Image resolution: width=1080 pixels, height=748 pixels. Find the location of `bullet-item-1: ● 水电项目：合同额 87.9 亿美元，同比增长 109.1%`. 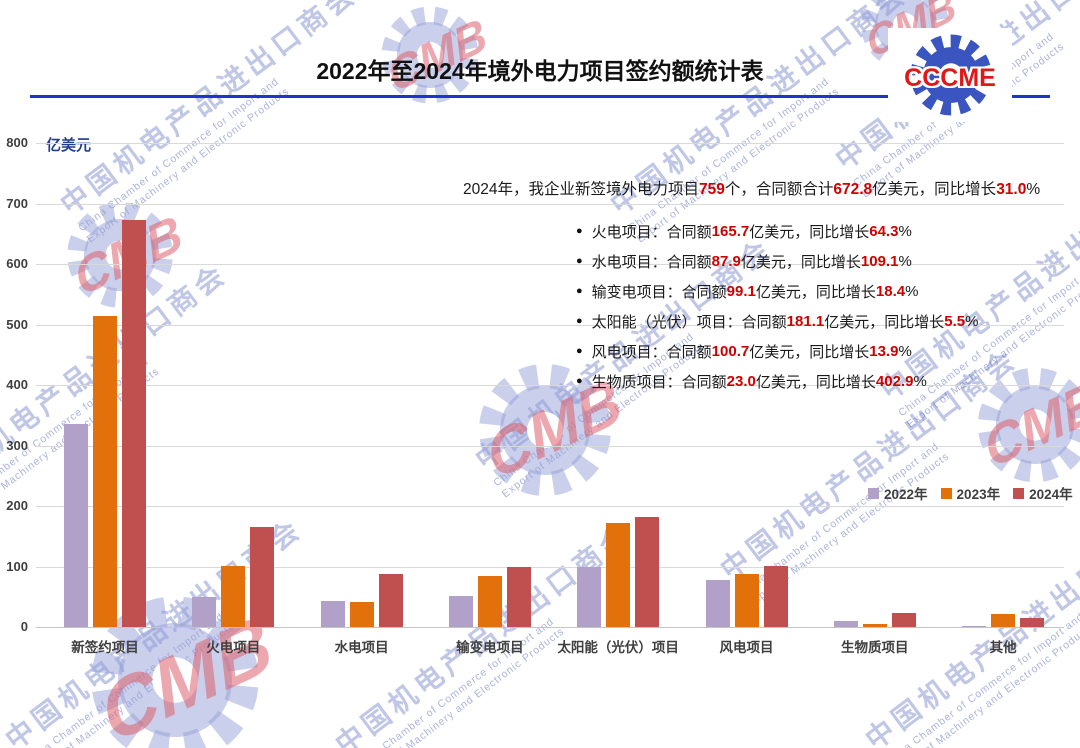

bullet-item-1: ● 水电项目：合同额 87.9 亿美元，同比增长 109.1% is located at coordinates (777, 261).